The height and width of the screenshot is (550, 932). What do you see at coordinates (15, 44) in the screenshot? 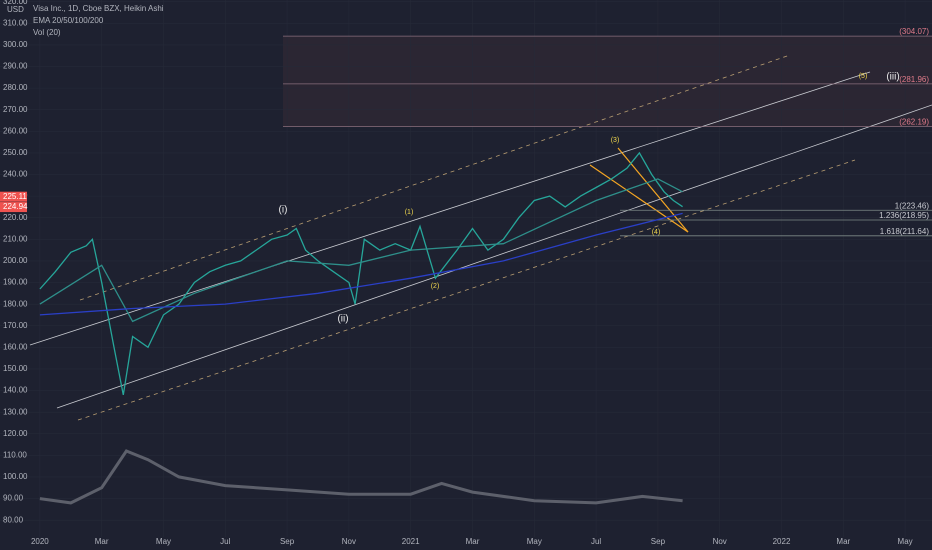
I see `y-tick-label: 300.00` at bounding box center [15, 44].